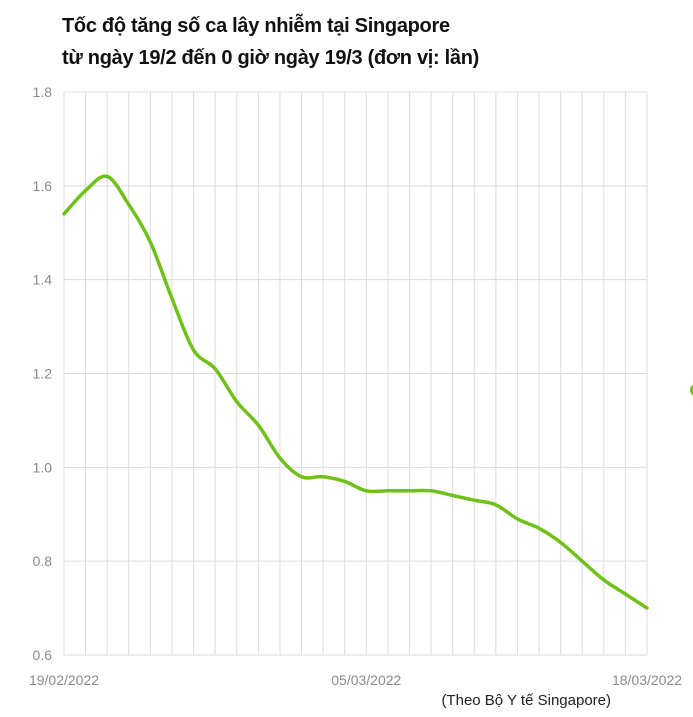 The height and width of the screenshot is (717, 693). I want to click on y-tick-label: 0.6, so click(43, 655).